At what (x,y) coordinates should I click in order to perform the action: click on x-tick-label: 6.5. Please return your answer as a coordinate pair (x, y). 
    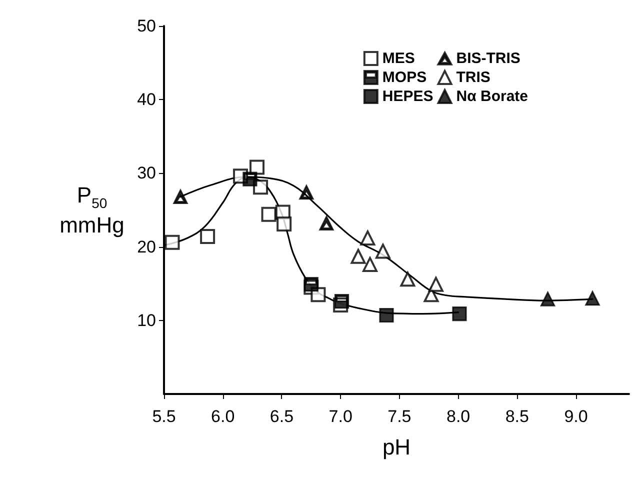
    Looking at the image, I should click on (282, 416).